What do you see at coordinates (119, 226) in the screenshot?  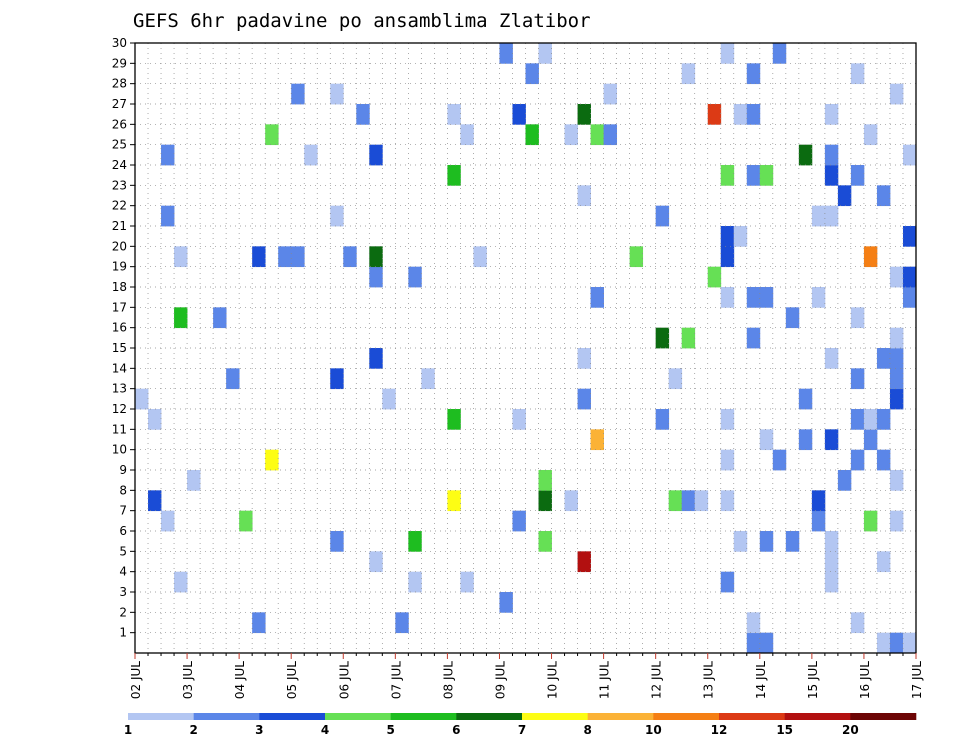 I see `y-tick-label: 21` at bounding box center [119, 226].